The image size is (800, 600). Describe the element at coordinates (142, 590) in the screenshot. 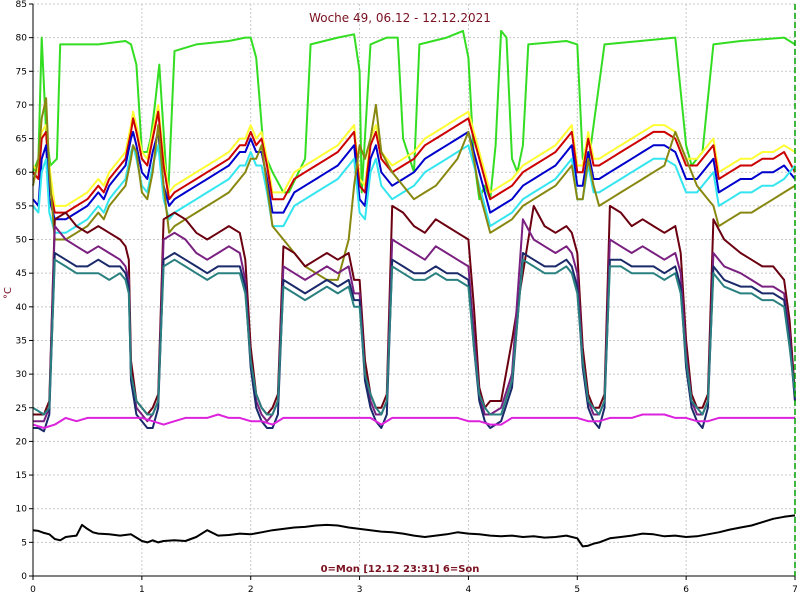

I see `x-tick-label: 1` at that location.